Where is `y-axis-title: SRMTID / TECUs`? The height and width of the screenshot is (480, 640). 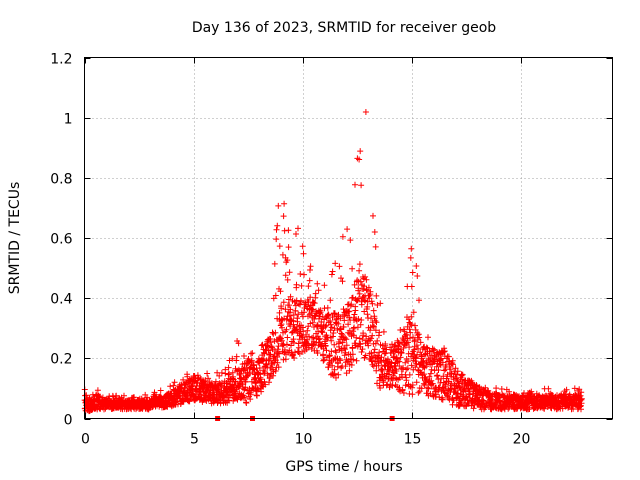 y-axis-title: SRMTID / TECUs is located at coordinates (15, 238).